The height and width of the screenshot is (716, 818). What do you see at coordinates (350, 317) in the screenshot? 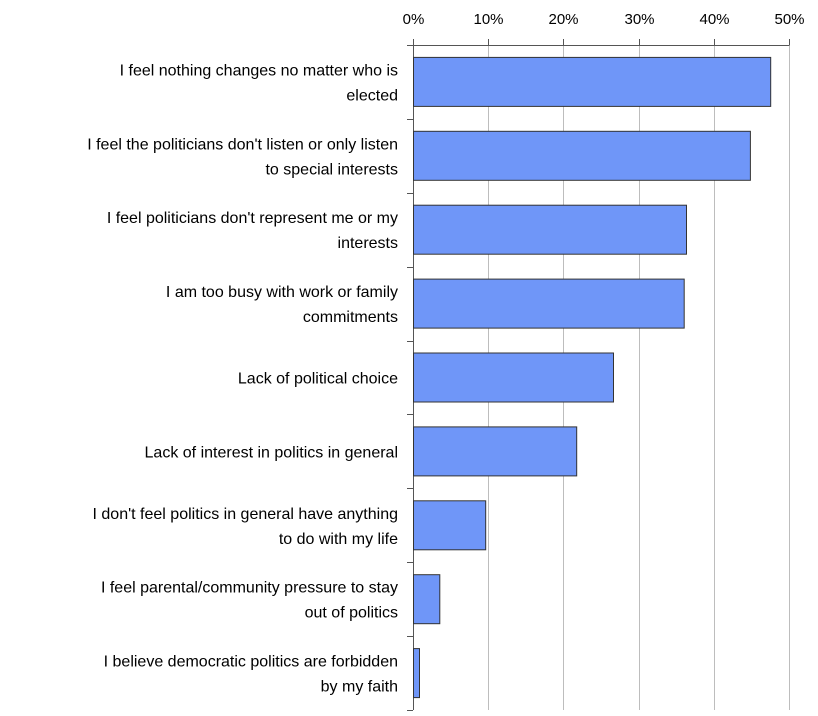
I see `category-label: commitments` at bounding box center [350, 317].